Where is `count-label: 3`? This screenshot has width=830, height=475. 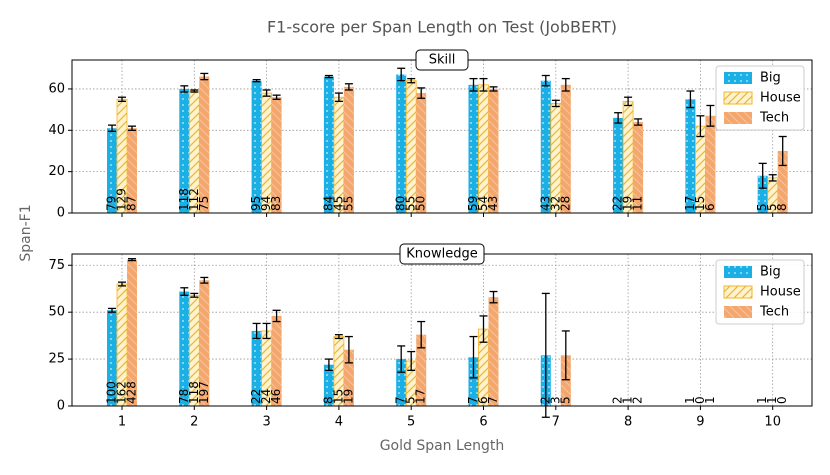 count-label: 3 is located at coordinates (555, 400).